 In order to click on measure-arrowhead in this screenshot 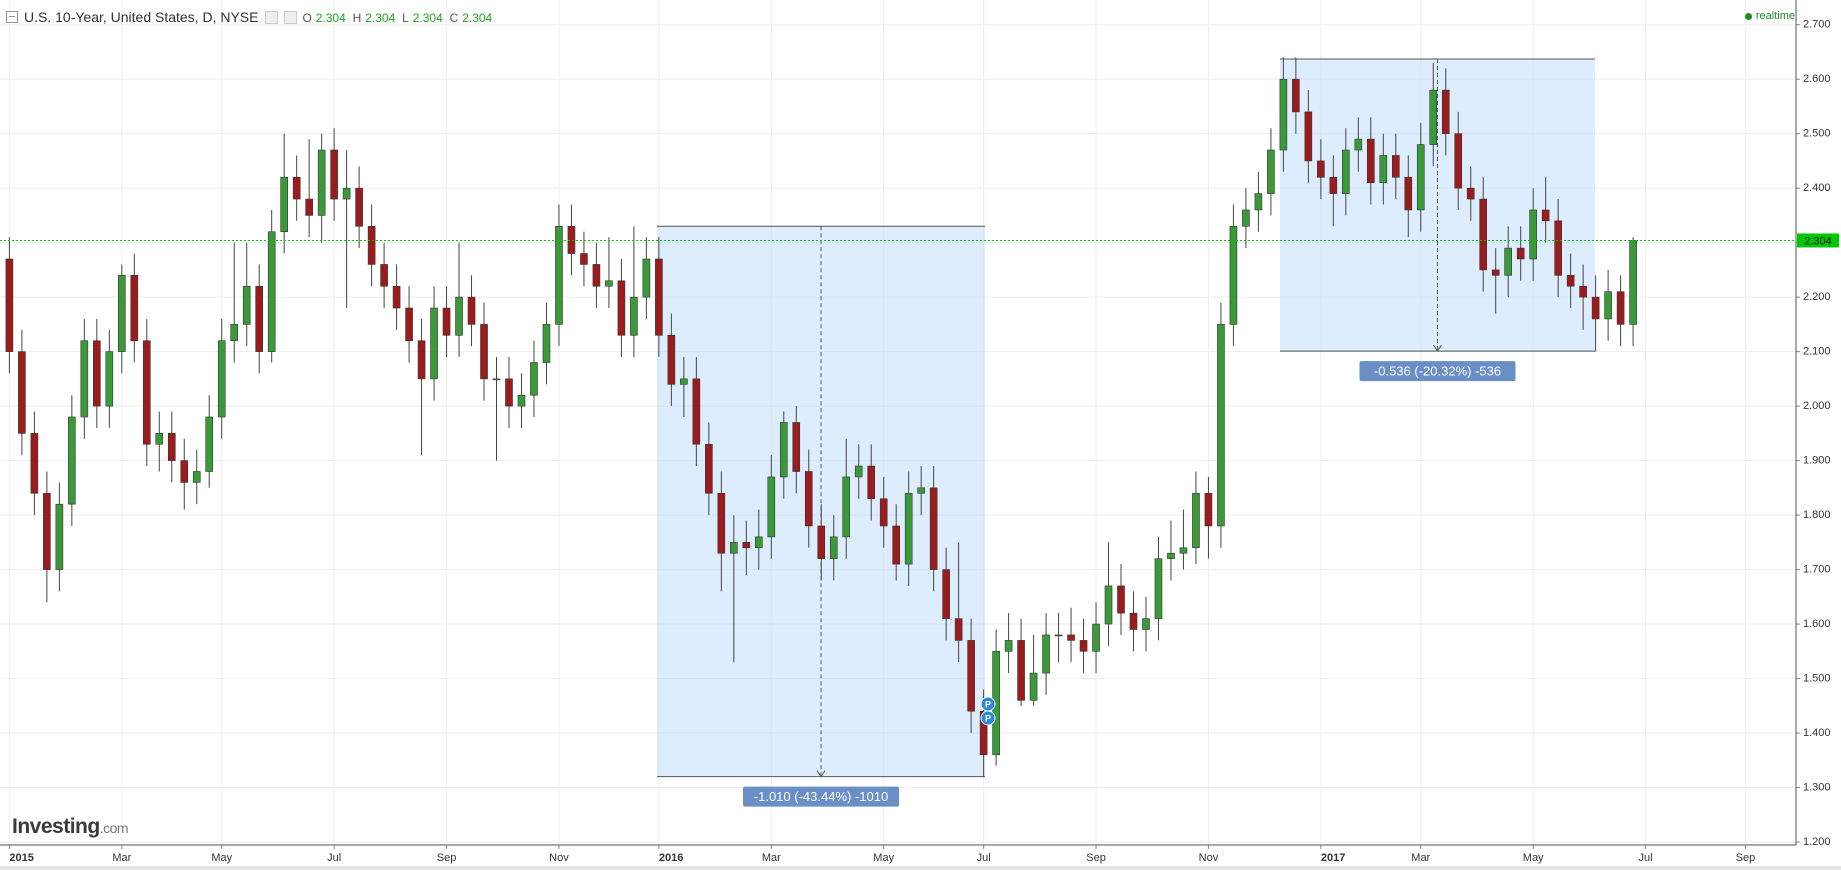, I will do `click(821, 774)`.